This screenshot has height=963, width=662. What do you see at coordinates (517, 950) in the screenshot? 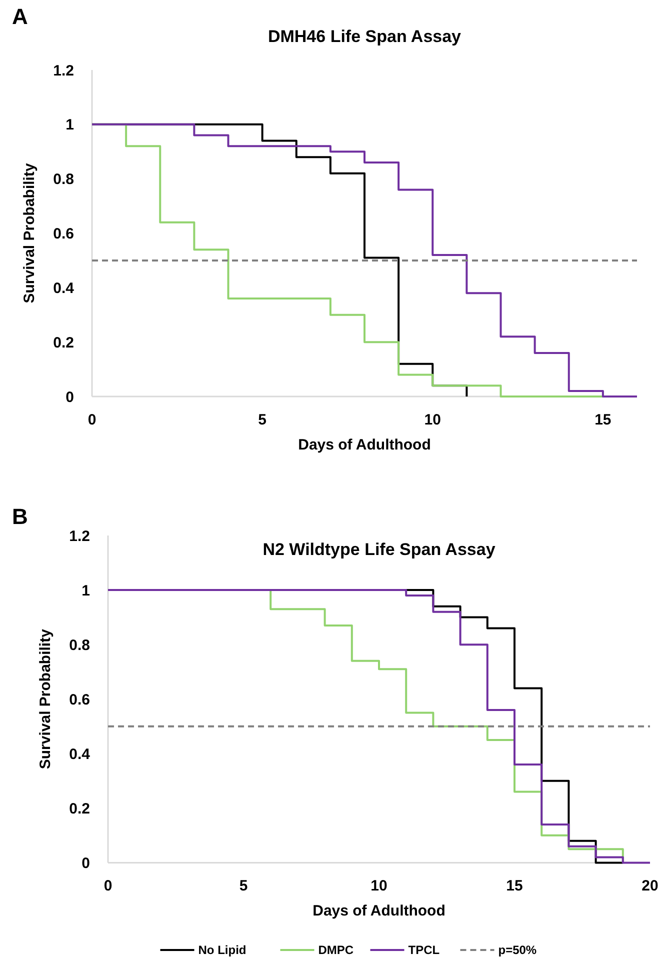
I see `legend-label: p=50%` at bounding box center [517, 950].